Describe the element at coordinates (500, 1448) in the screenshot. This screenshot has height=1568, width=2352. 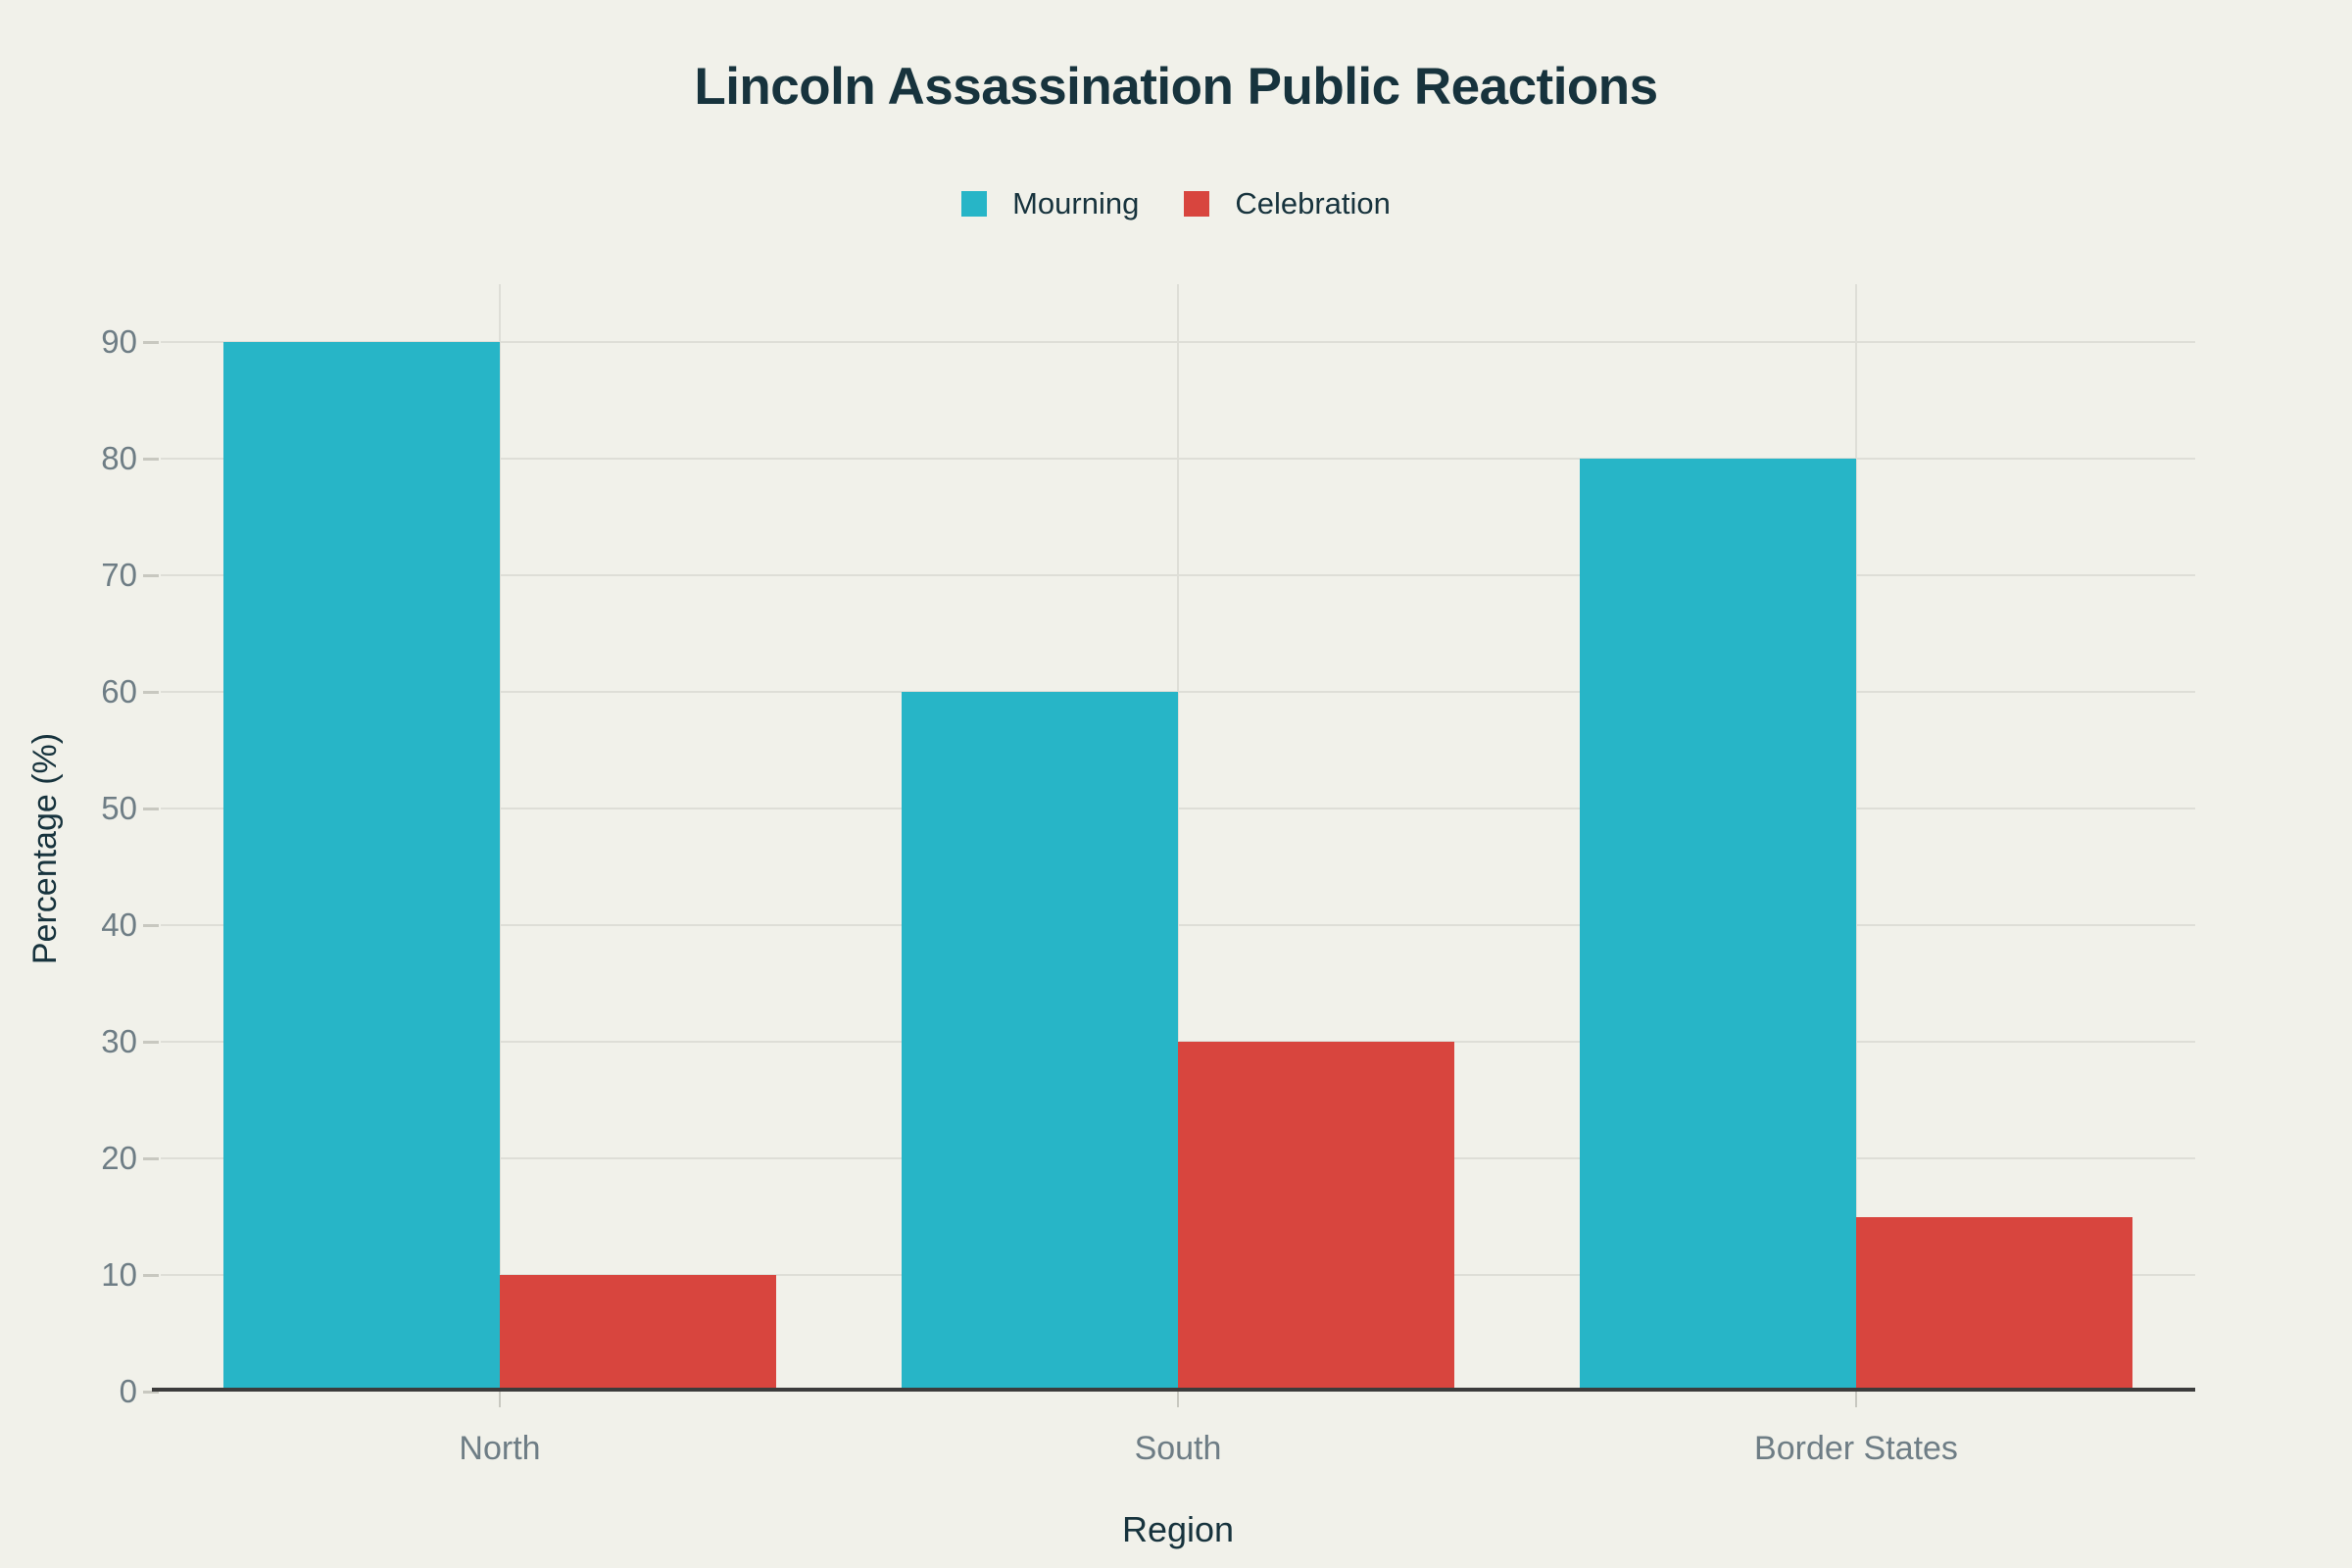
I see `x-tick-label-north: North` at that location.